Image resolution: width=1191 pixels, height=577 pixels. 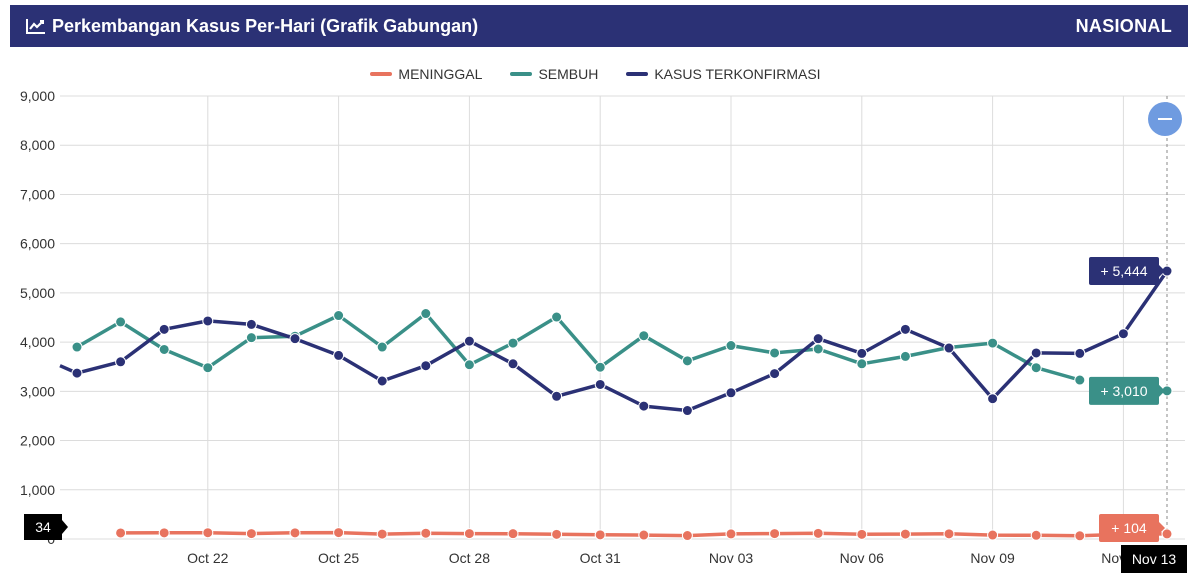 I want to click on crosshair-value-box, so click(x=43, y=527).